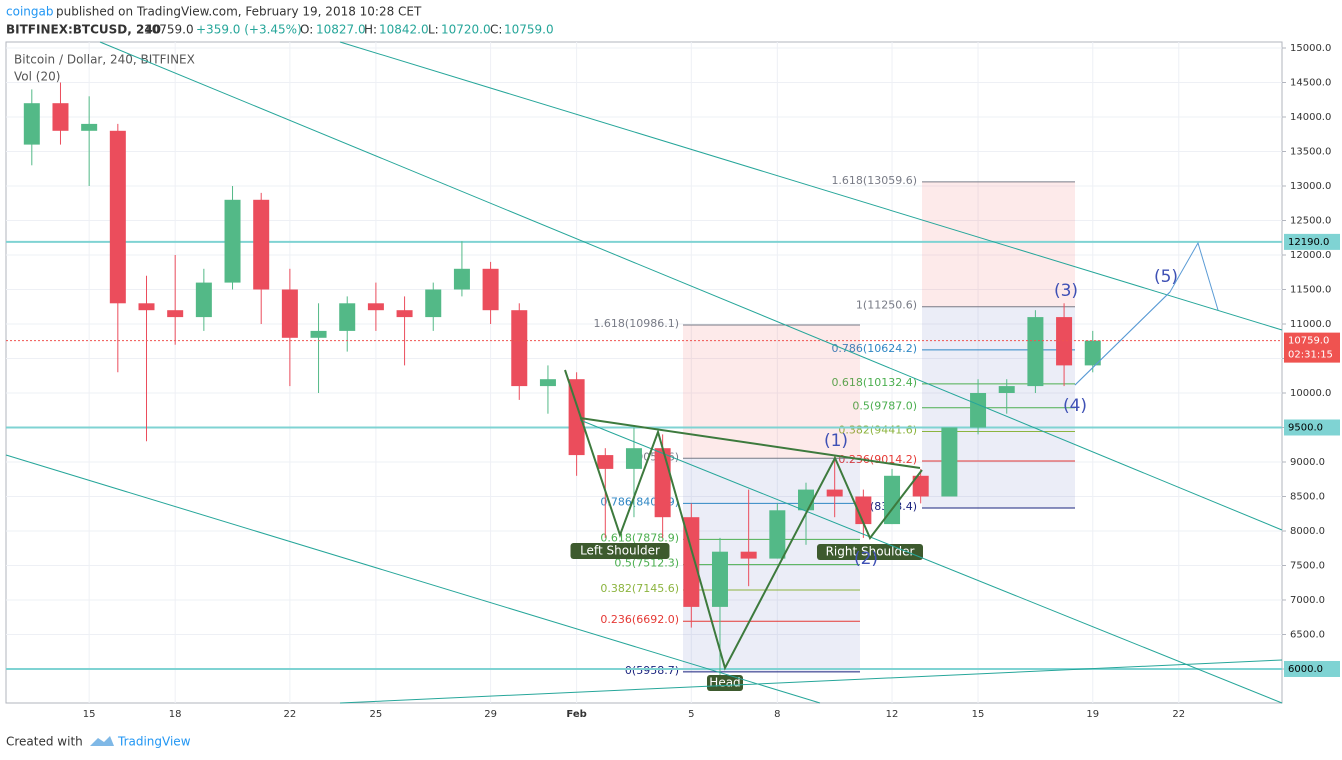 This screenshot has width=1342, height=760. Describe the element at coordinates (169, 30) in the screenshot. I see `last: 10759.0` at that location.